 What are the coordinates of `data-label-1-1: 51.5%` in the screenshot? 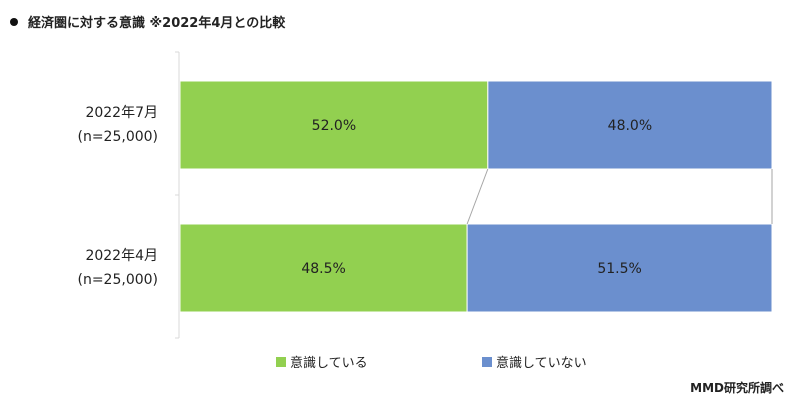 It's located at (619, 269).